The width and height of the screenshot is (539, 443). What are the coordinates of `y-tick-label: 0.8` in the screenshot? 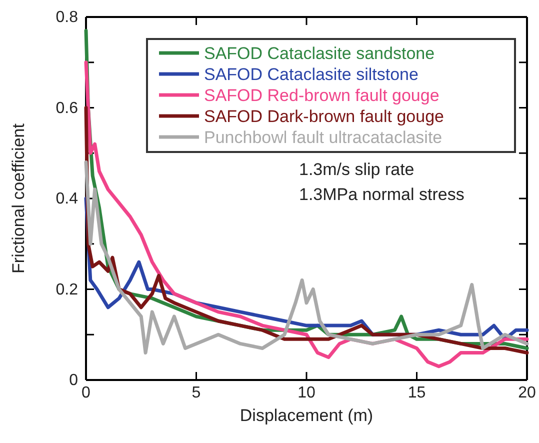 It's located at (67, 17).